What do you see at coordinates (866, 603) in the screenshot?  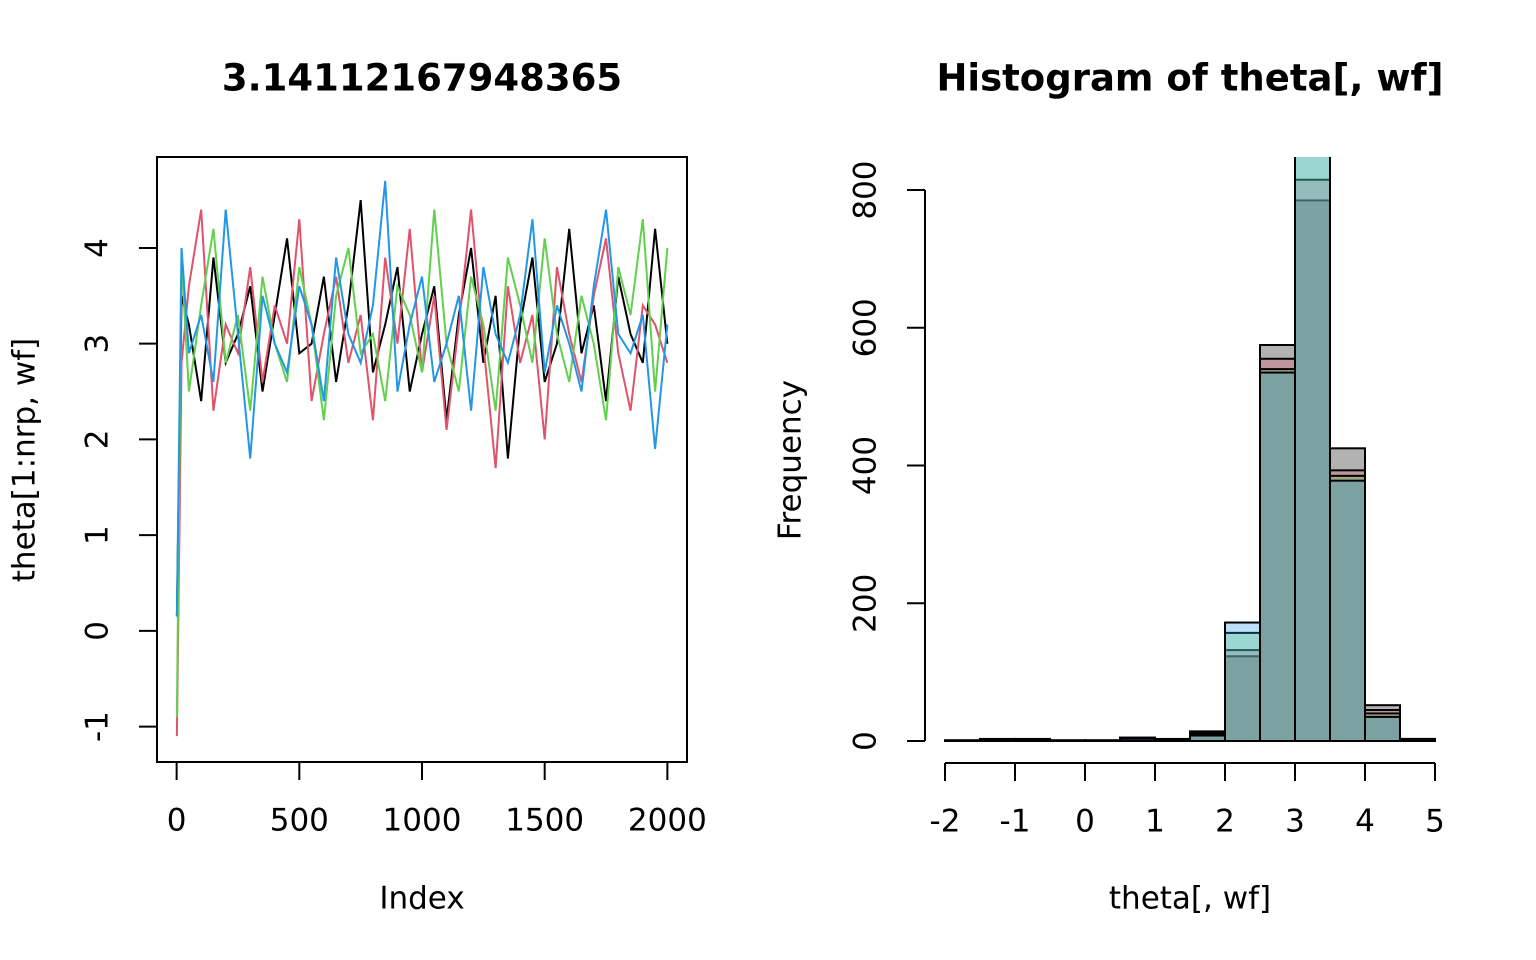 I see `y-tick-label: 200` at bounding box center [866, 603].